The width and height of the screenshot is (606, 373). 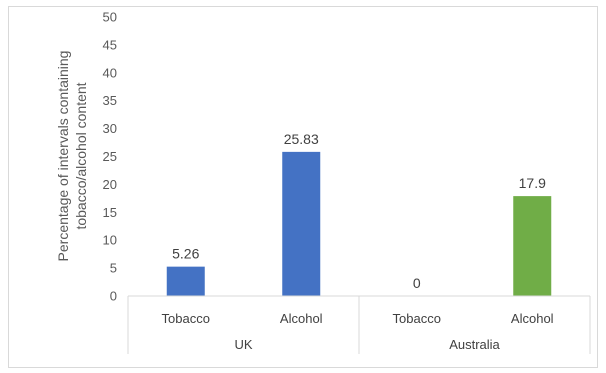 I want to click on data-label: 17.9, so click(x=532, y=183).